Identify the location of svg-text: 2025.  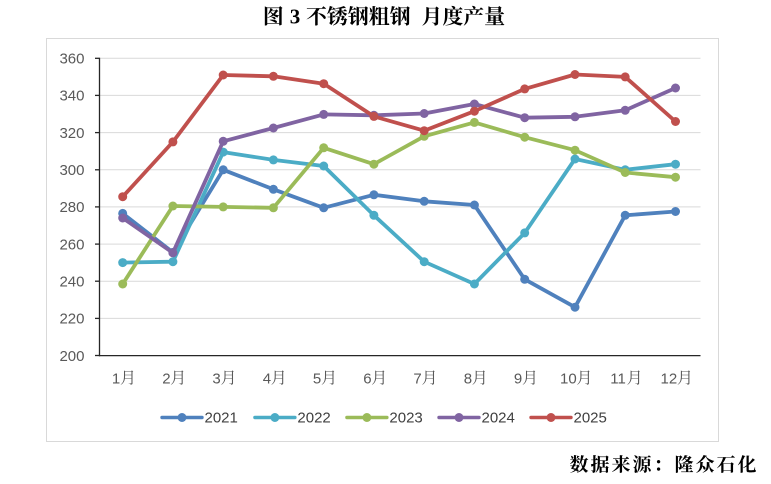
(590, 418).